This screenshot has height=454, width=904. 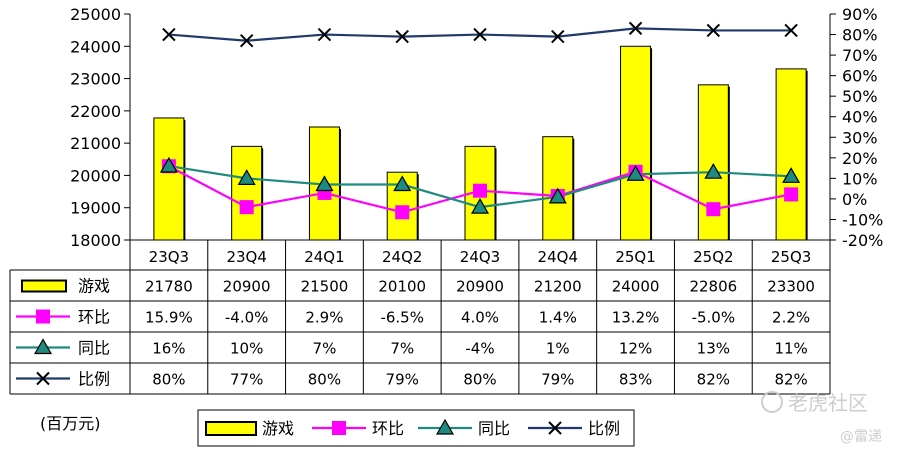 I want to click on data-label: 15.9%, so click(x=169, y=318).